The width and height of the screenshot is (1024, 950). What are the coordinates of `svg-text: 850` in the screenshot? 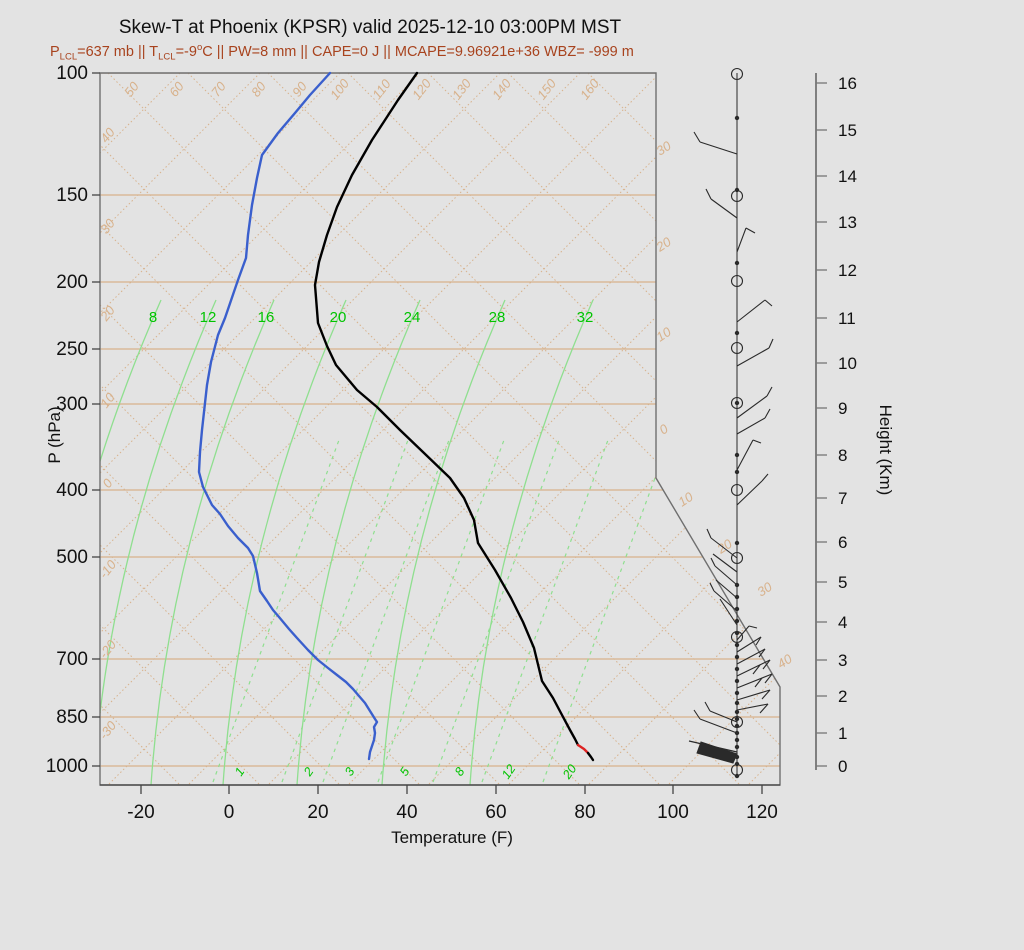 It's located at (72, 717).